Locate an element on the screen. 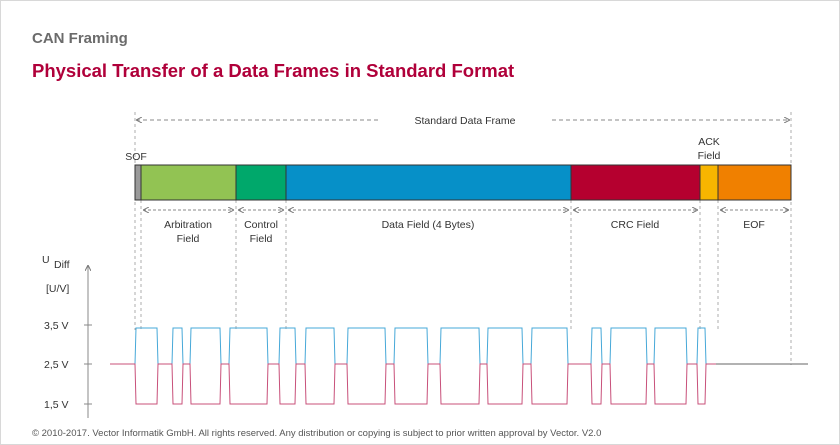  header-label: CAN Framing is located at coordinates (80, 38).